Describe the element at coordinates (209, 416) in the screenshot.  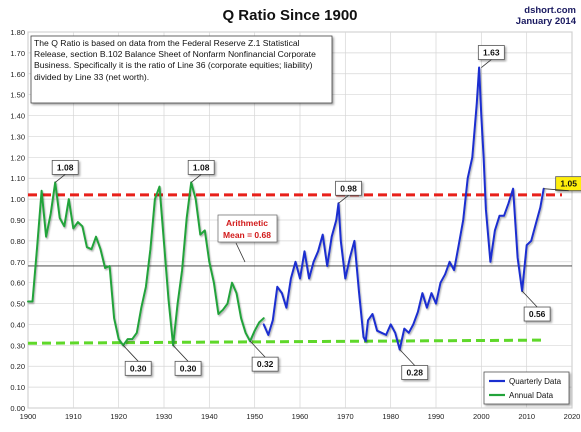
I see `x-tick-label: 1940` at that location.